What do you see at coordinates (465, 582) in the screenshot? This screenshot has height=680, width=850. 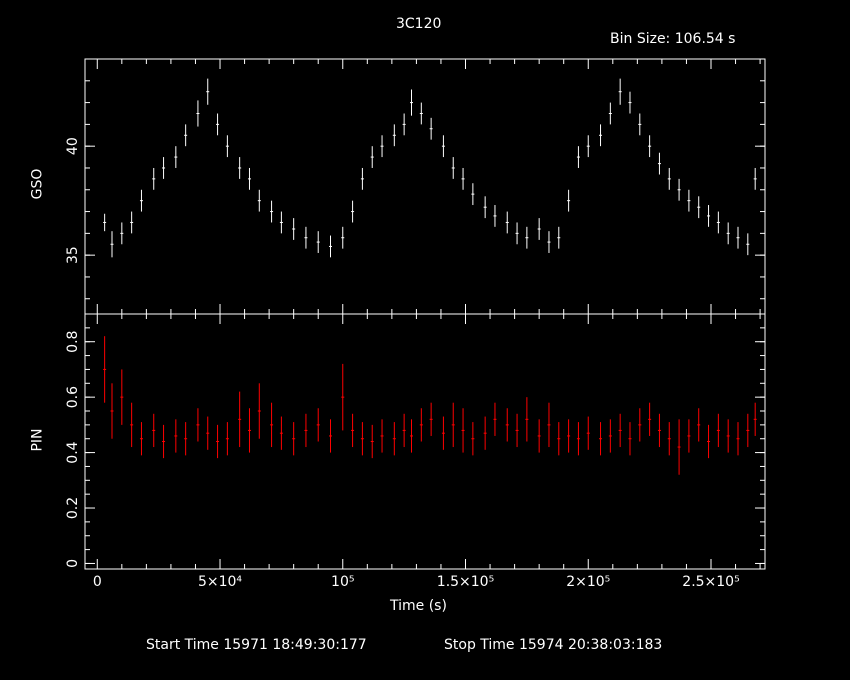 I see `x-tick-label: 1.5×10⁵` at bounding box center [465, 582].